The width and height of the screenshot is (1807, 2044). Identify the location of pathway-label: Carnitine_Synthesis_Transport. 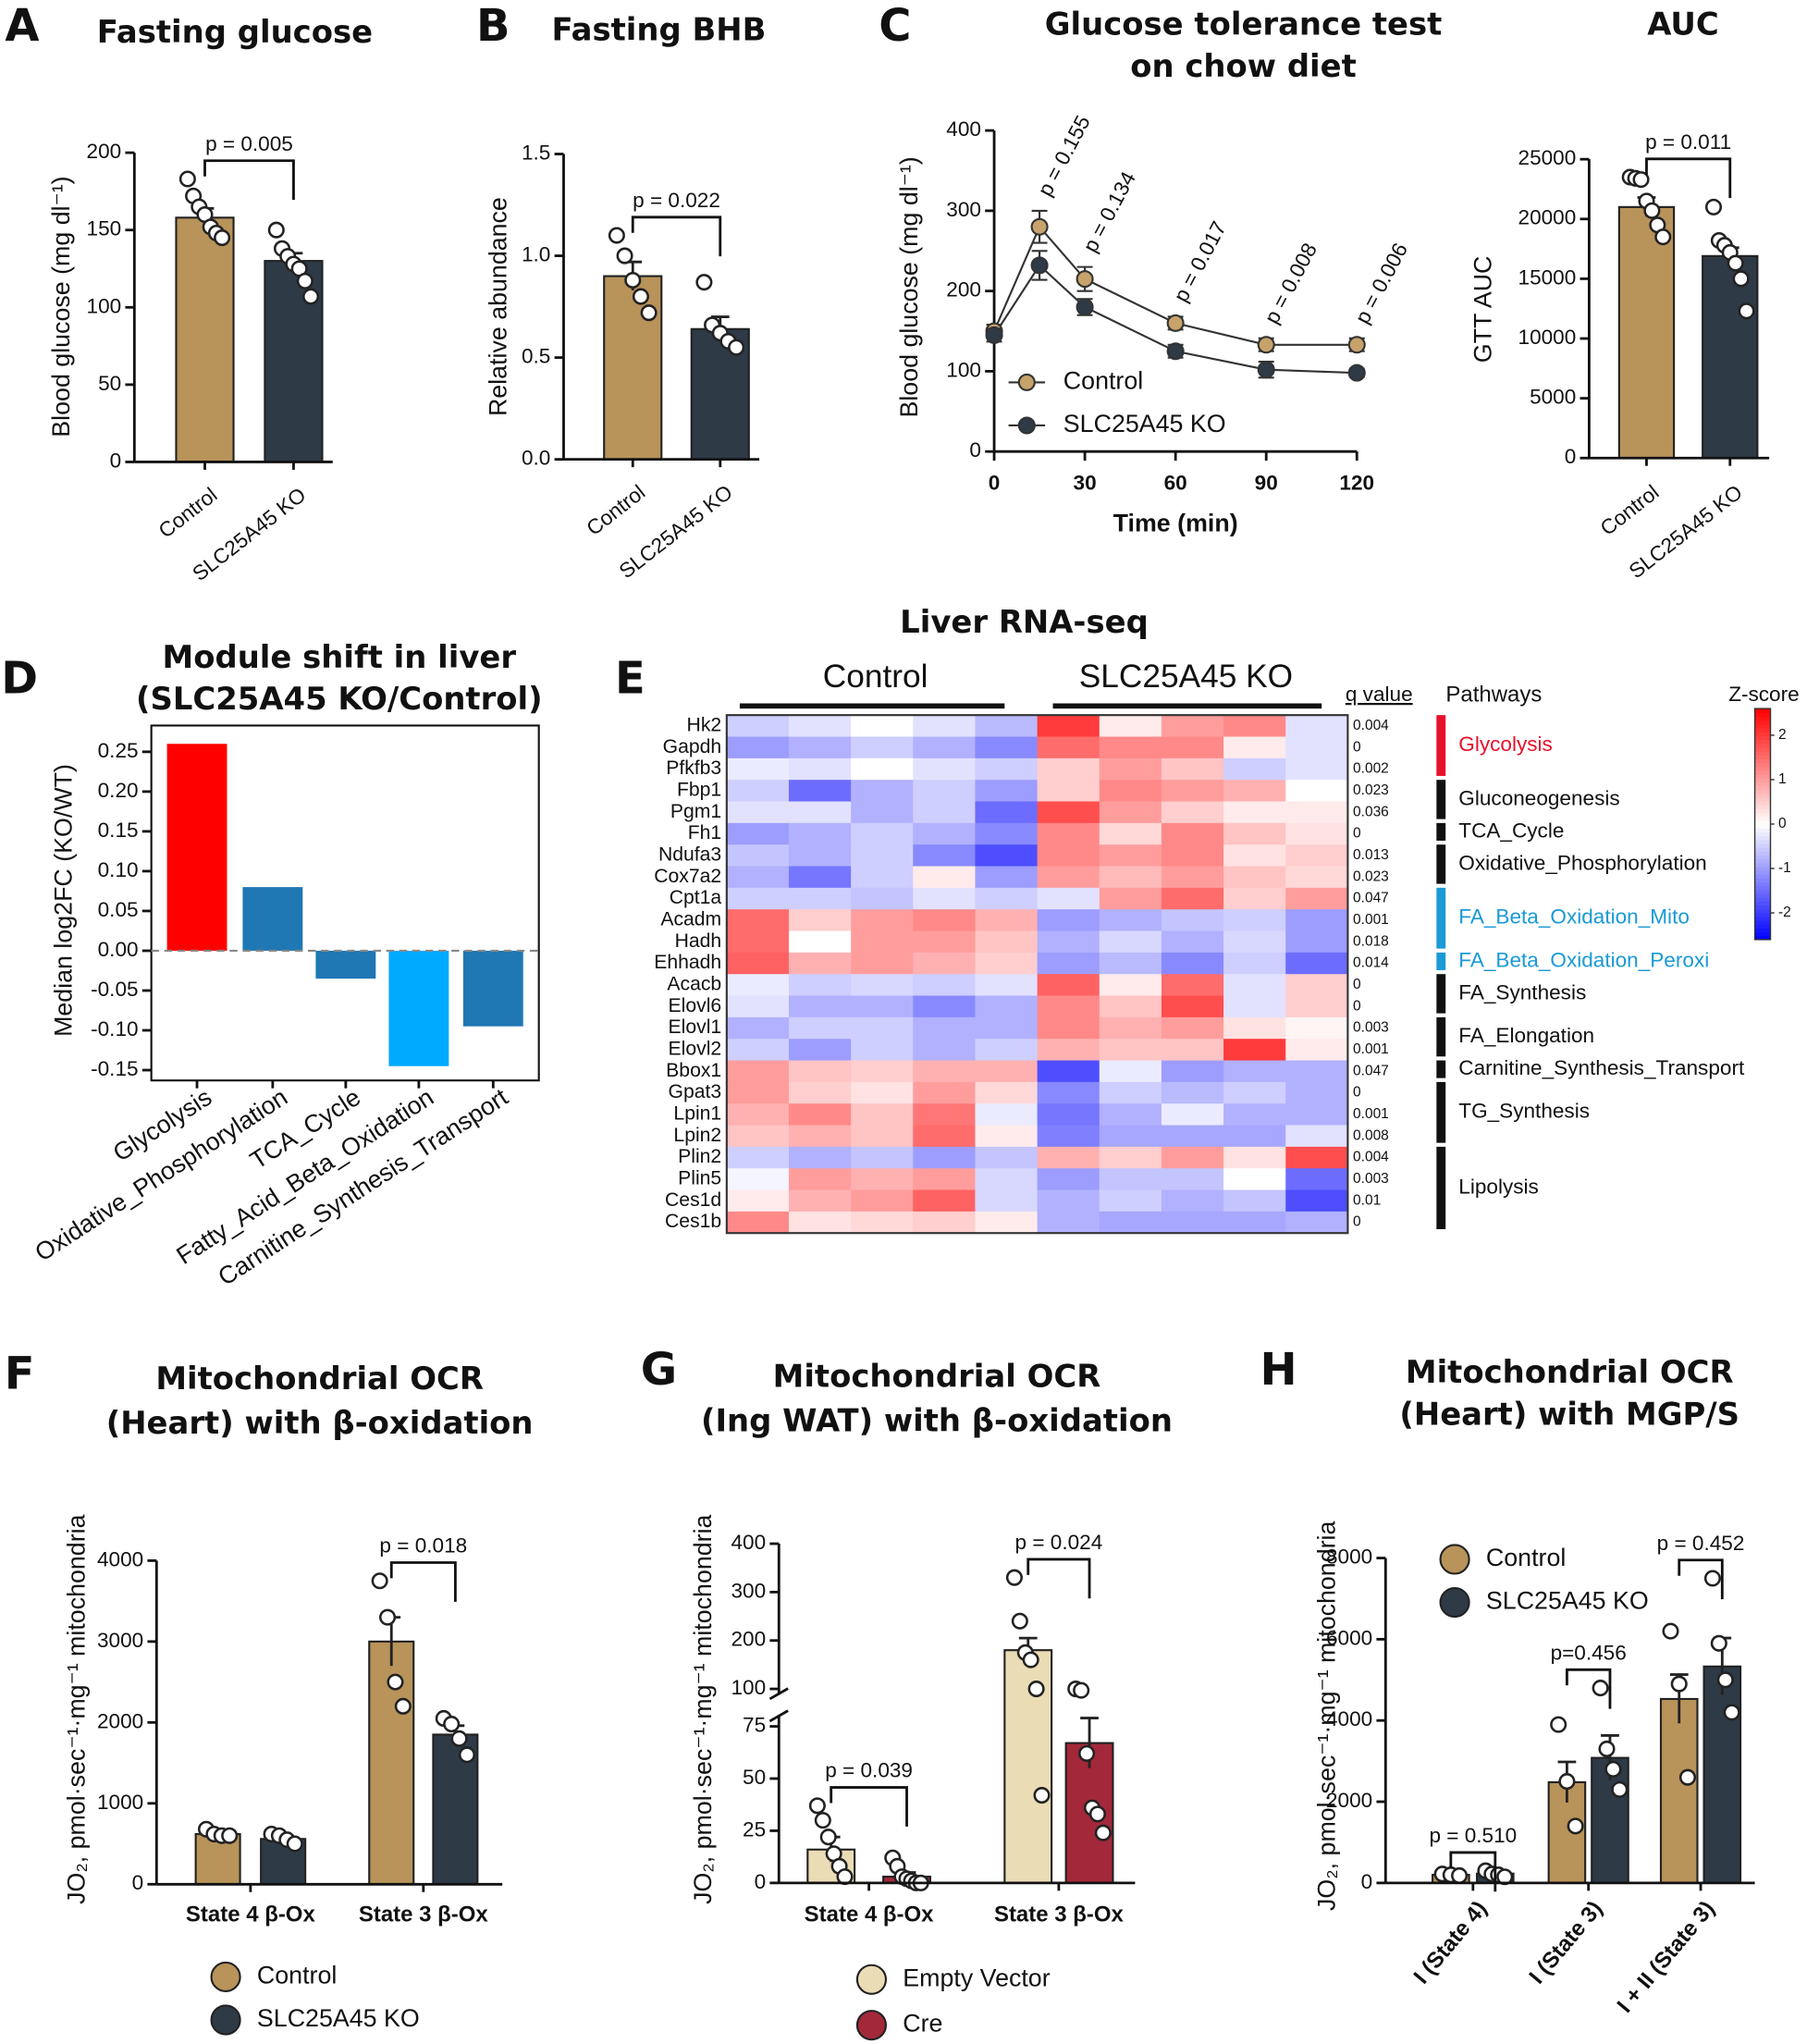
(1601, 1067).